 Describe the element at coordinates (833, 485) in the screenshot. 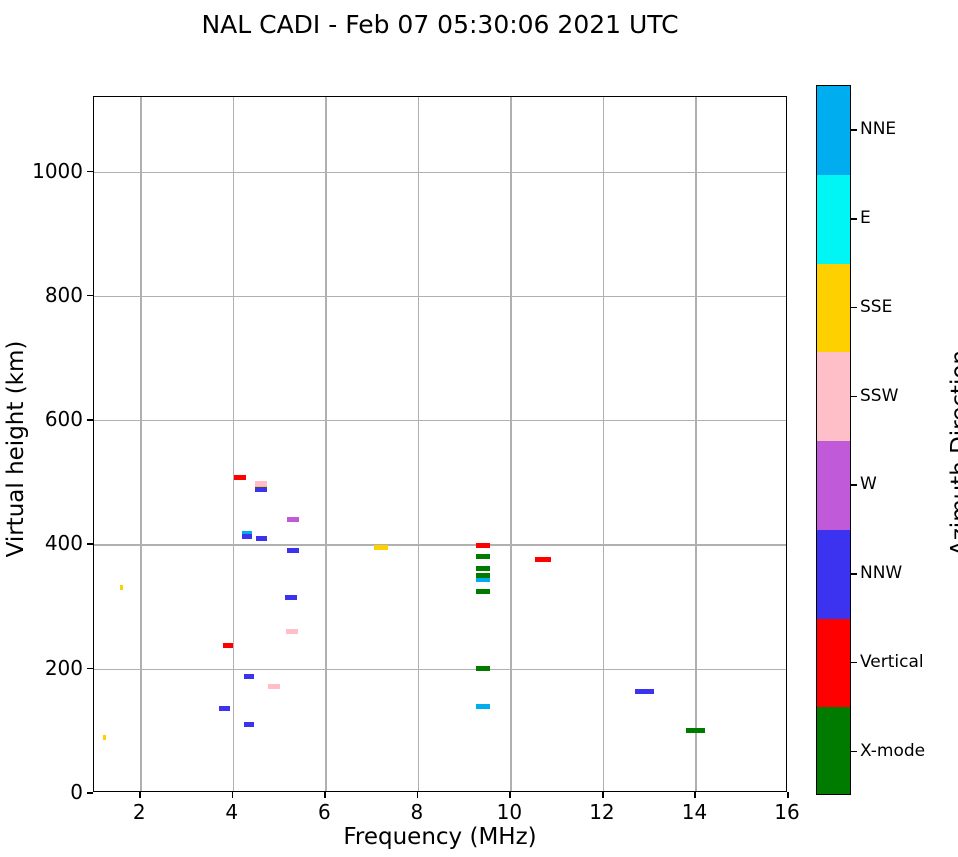

I see `colorbar-band-w` at that location.